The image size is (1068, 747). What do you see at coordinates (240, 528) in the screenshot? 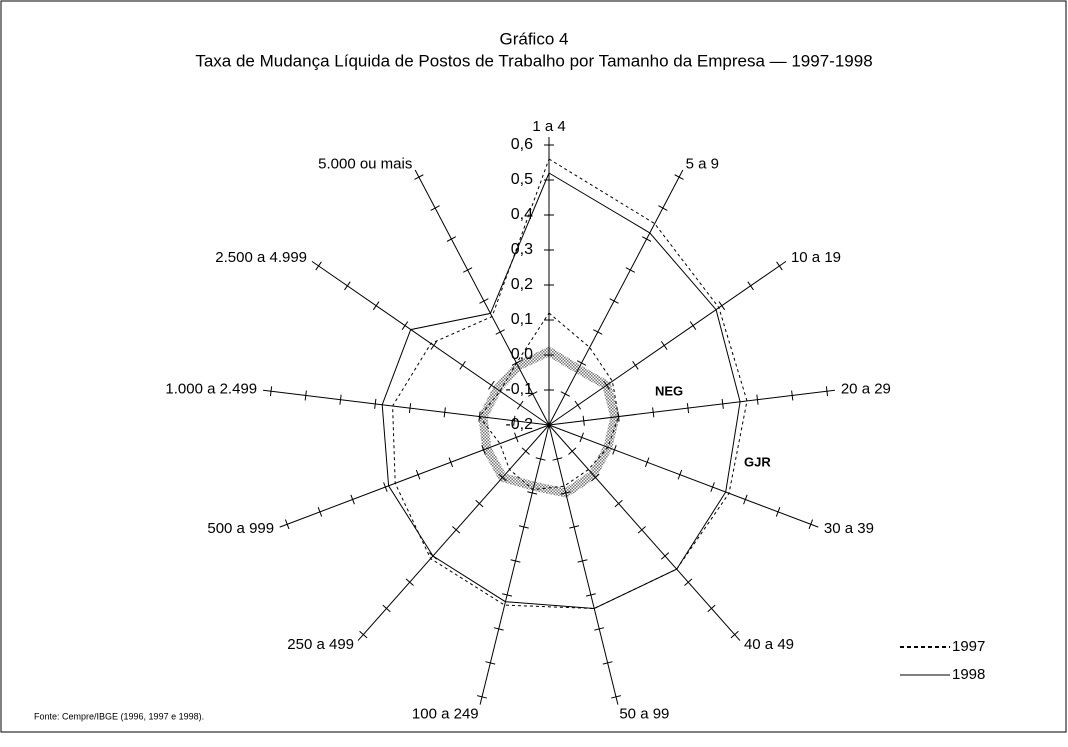
I see `category-label: 500 a 999` at bounding box center [240, 528].